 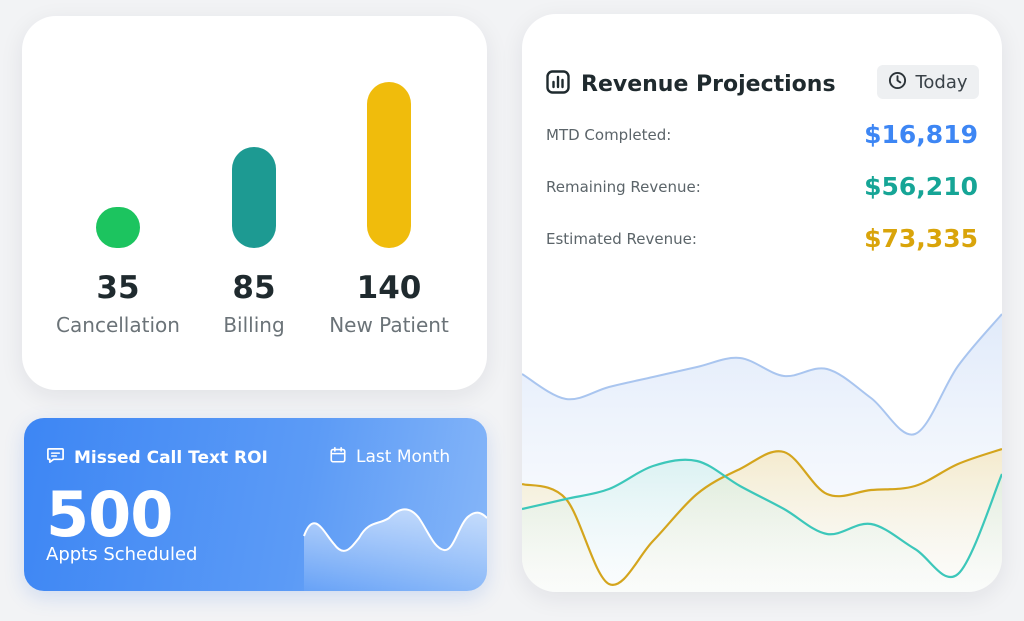 What do you see at coordinates (609, 134) in the screenshot?
I see `mtd-completed-label: MTD Completed:` at bounding box center [609, 134].